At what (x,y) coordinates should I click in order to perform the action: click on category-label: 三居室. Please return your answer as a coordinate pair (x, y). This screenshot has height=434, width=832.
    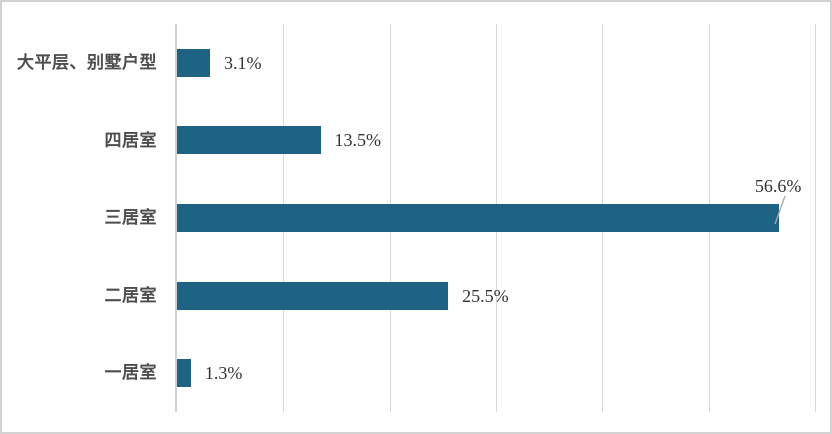
    Looking at the image, I should click on (130, 218).